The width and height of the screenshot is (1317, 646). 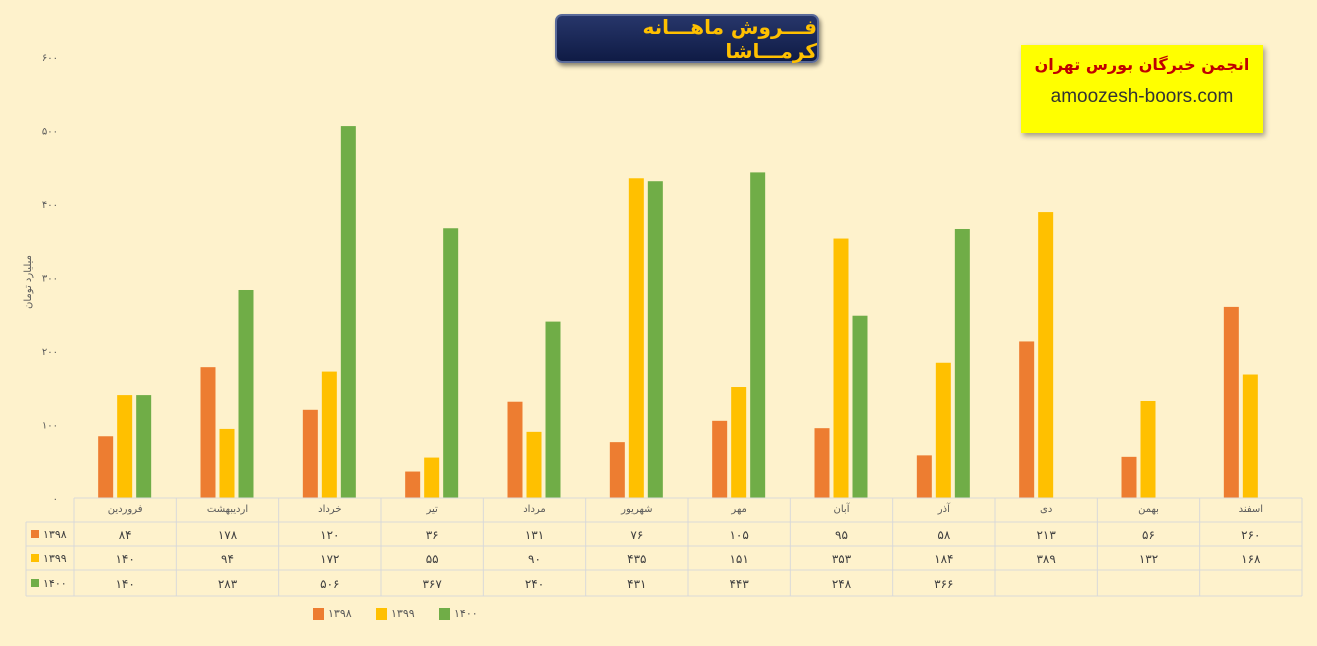 I want to click on category-label: آذر, so click(x=944, y=508).